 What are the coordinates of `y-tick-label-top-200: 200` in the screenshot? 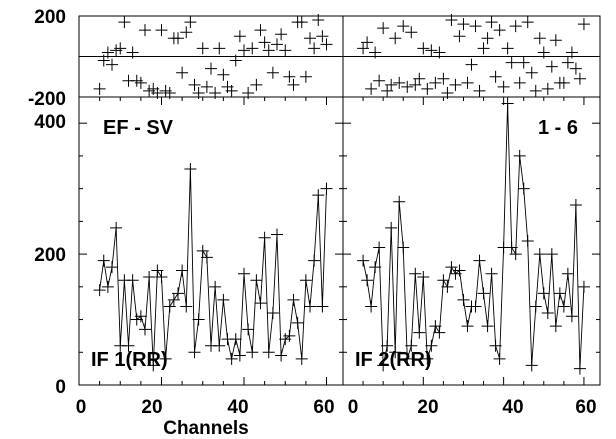 It's located at (50, 17).